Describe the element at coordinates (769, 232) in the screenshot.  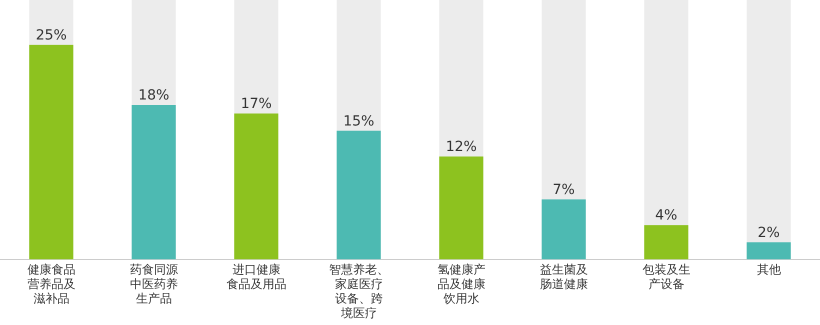
I see `data-label: 2%` at that location.